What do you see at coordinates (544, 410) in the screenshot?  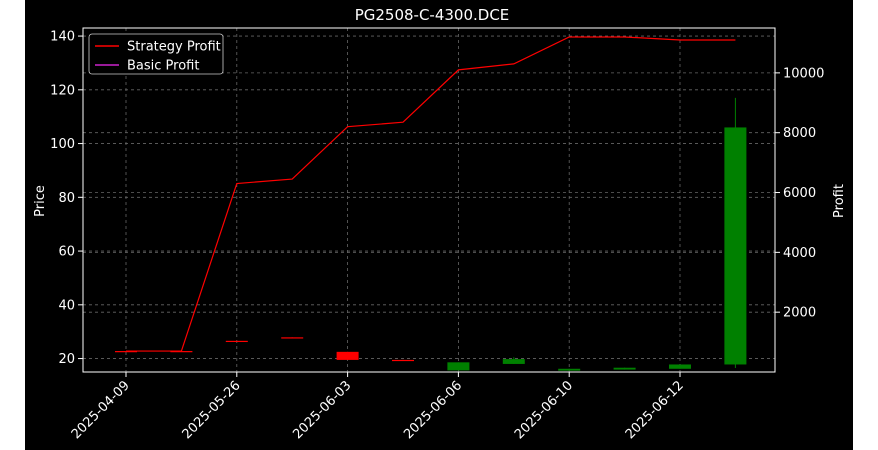 I see `x-tick-label: 2025-06-10` at bounding box center [544, 410].